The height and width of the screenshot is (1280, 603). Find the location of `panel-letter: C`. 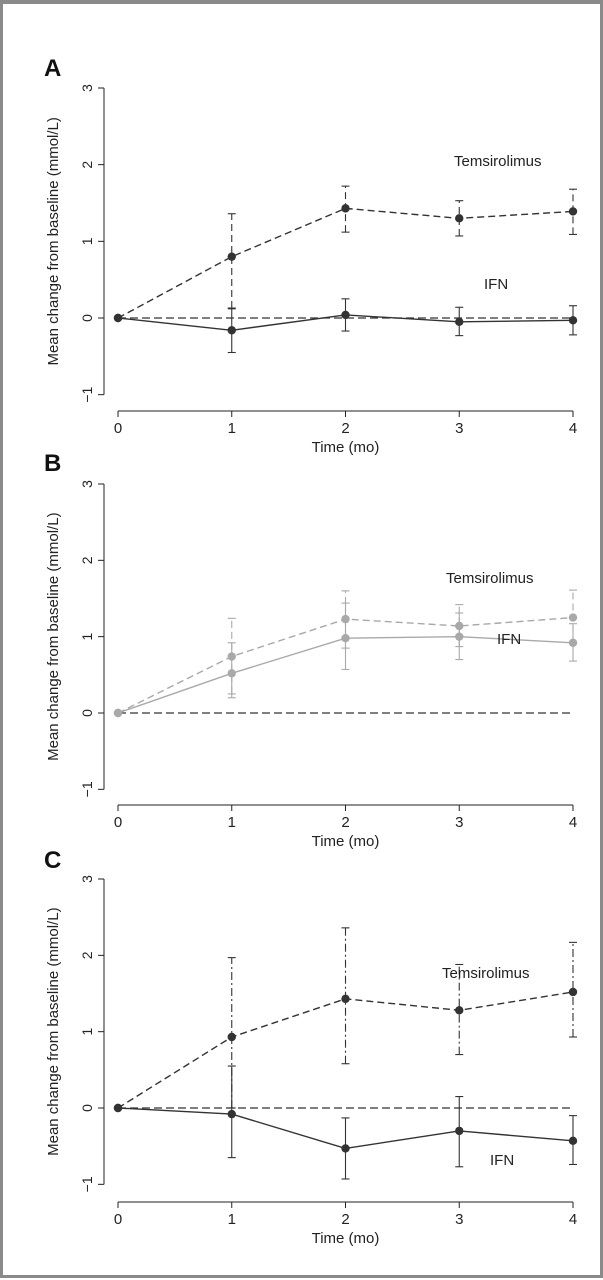

panel-letter: C is located at coordinates (52, 860).